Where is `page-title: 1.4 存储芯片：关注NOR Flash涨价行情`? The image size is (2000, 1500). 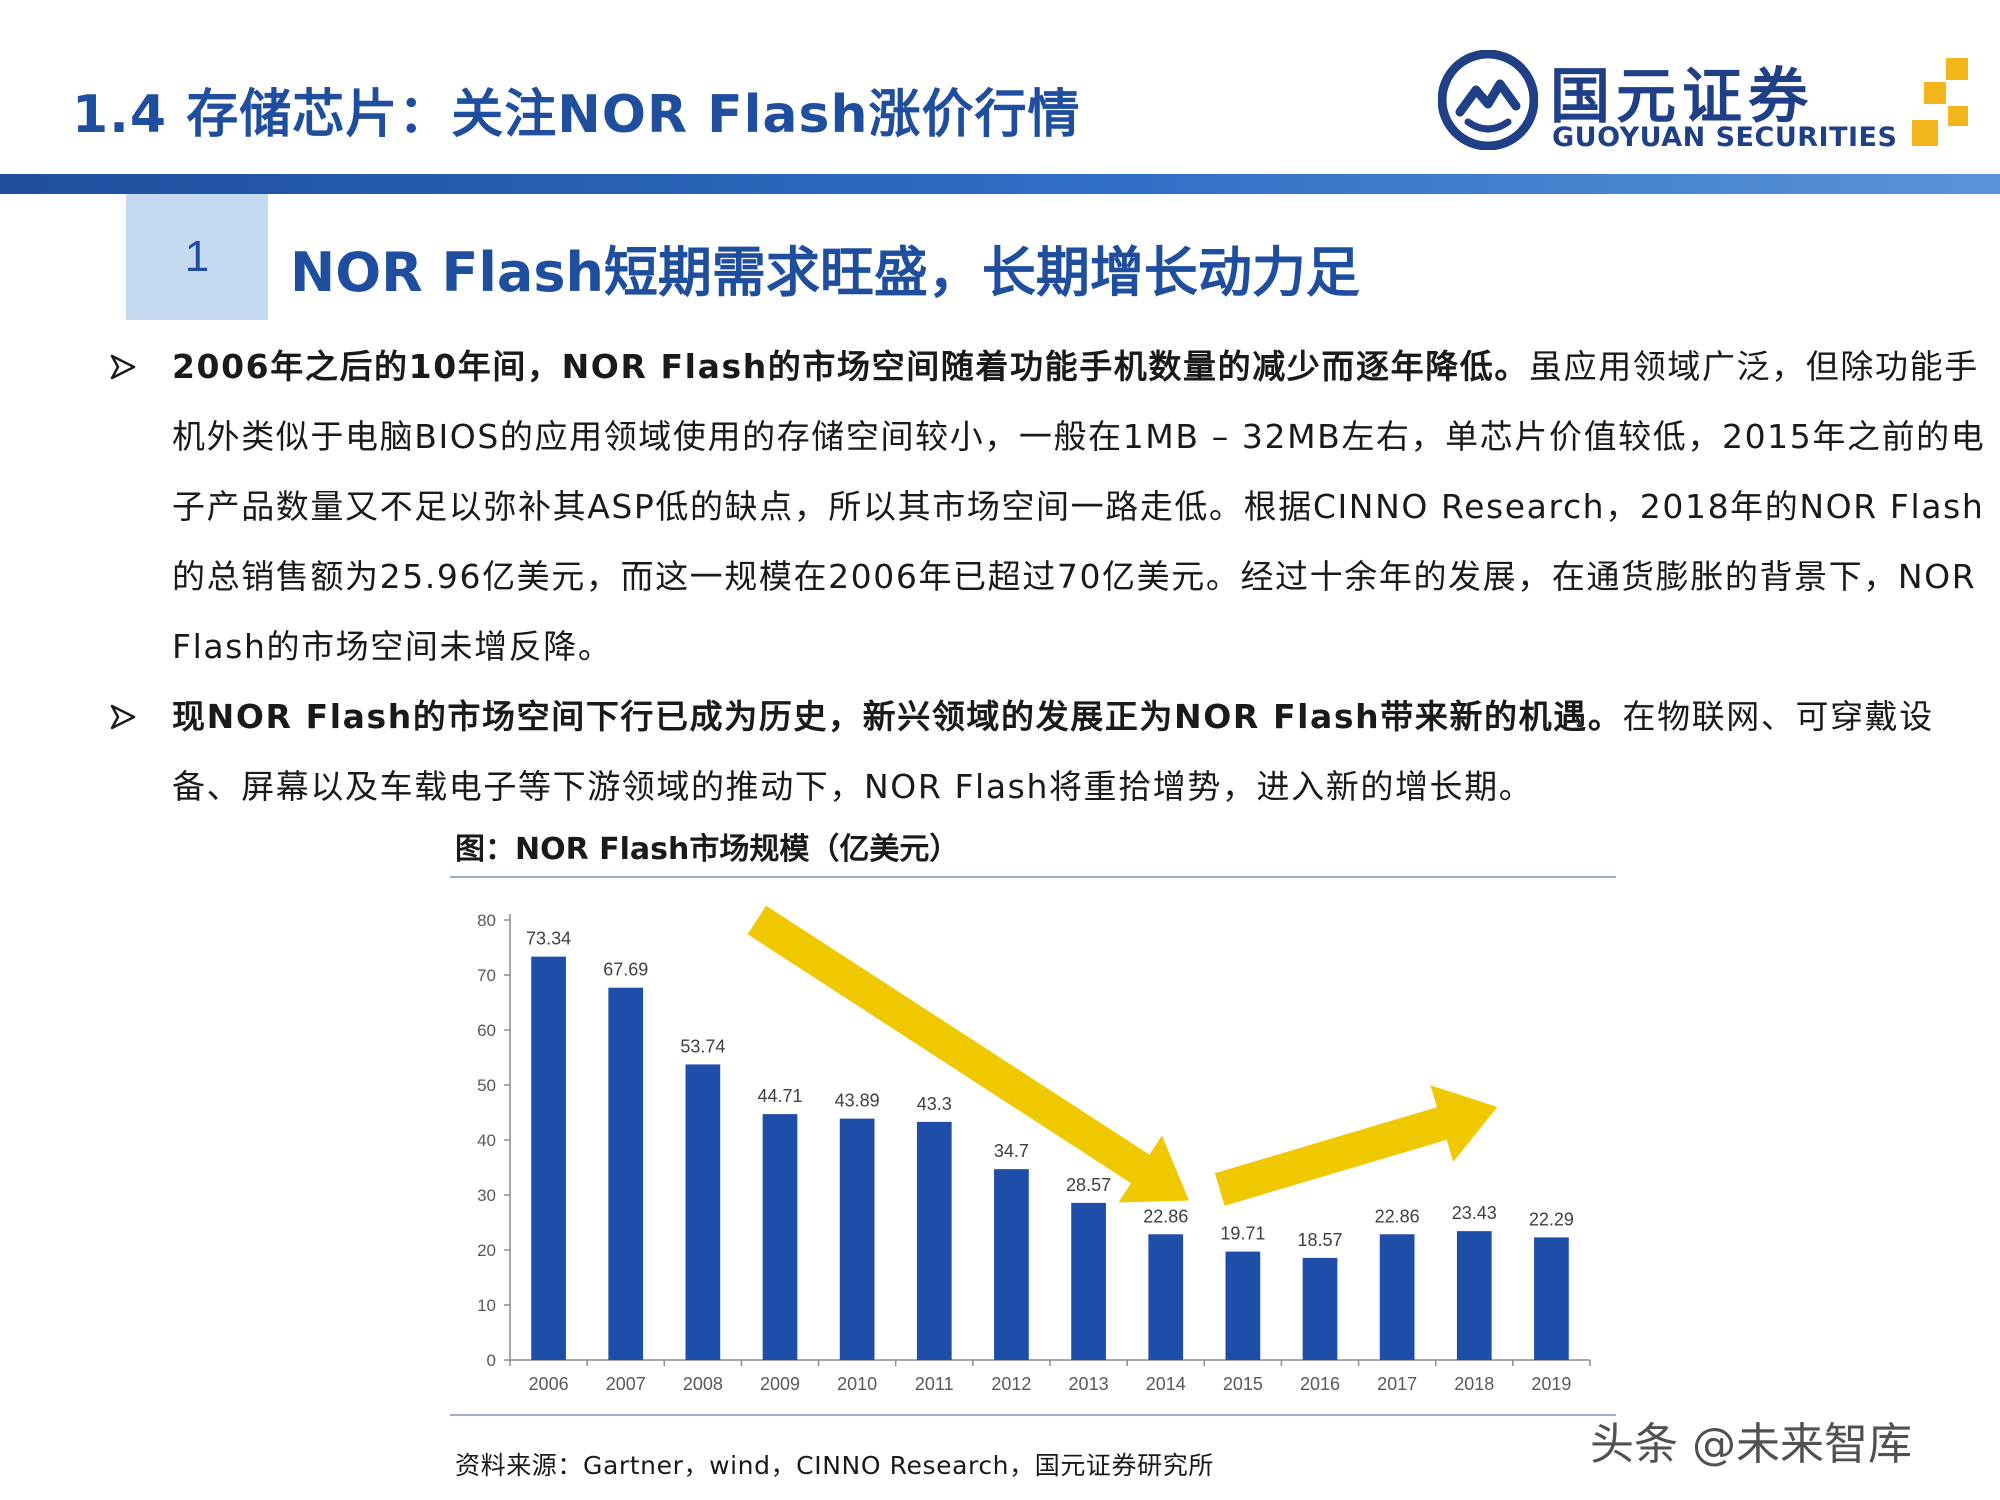 page-title: 1.4 存储芯片：关注NOR Flash涨价行情 is located at coordinates (576, 115).